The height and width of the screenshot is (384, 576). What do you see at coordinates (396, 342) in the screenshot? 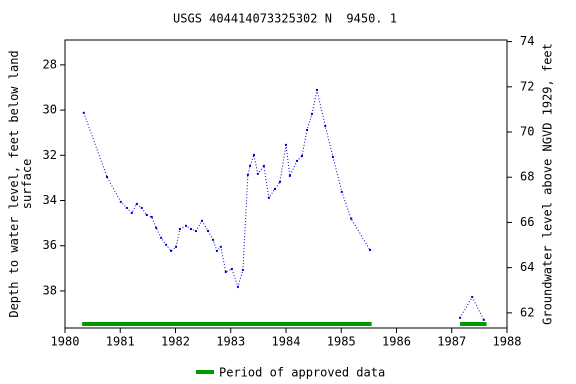
I see `x-tick-label: 1986` at bounding box center [396, 342].